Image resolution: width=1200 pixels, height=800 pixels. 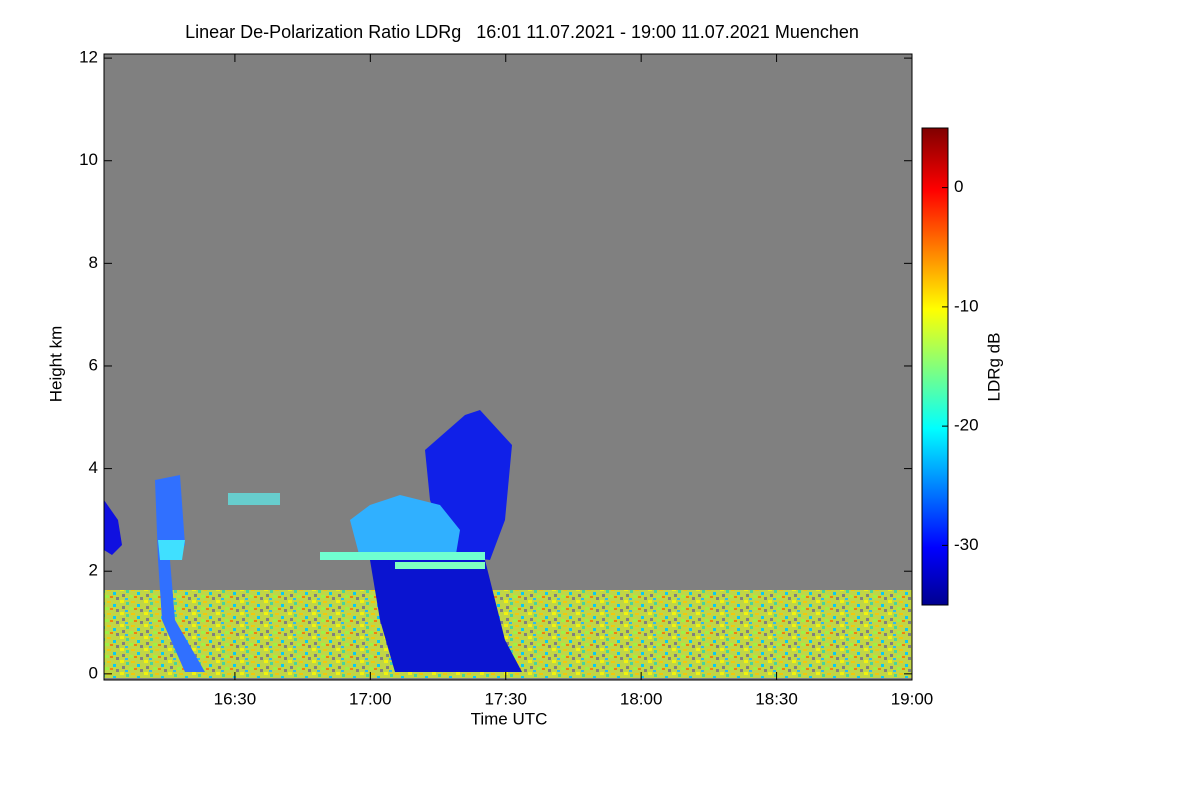 I want to click on x-tick-label: 17:30, so click(x=505, y=698).